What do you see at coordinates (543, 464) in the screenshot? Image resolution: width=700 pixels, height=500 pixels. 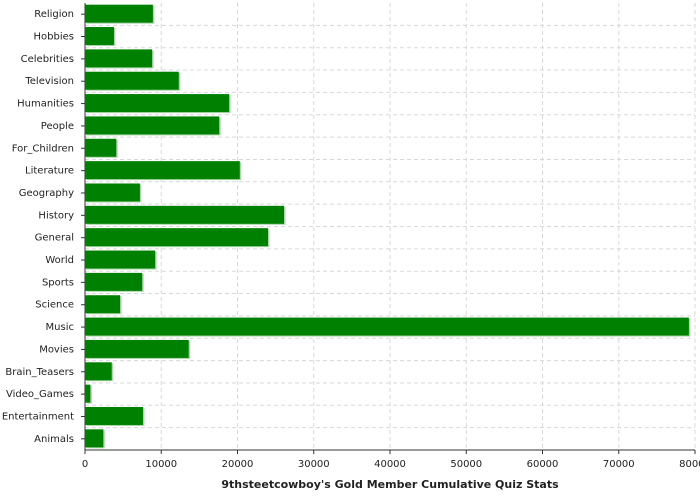 I see `x-tick-label: 60000` at bounding box center [543, 464].